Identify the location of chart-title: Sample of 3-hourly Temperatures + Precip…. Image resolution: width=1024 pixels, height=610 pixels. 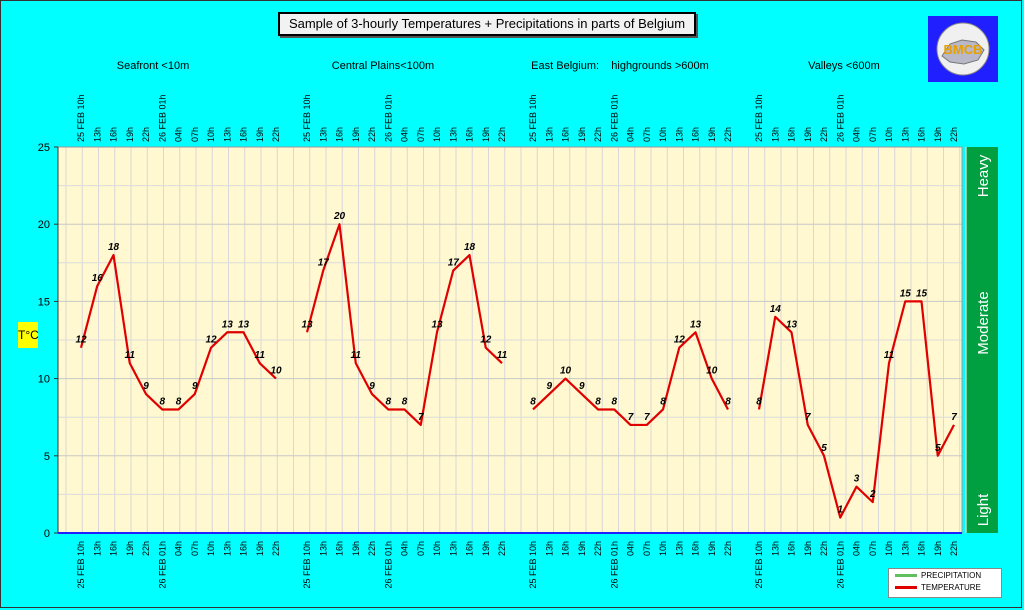
(487, 24).